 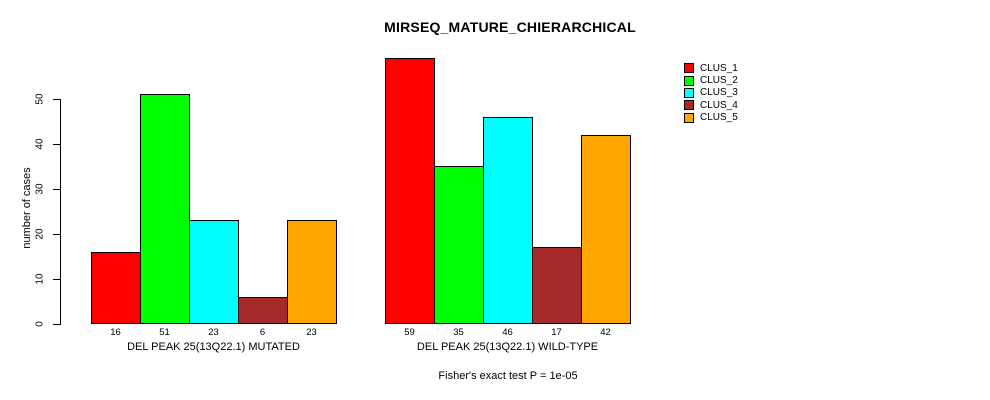 What do you see at coordinates (507, 347) in the screenshot?
I see `x-group-label: DEL PEAK 25(13Q22.1) WILD-TYPE` at bounding box center [507, 347].